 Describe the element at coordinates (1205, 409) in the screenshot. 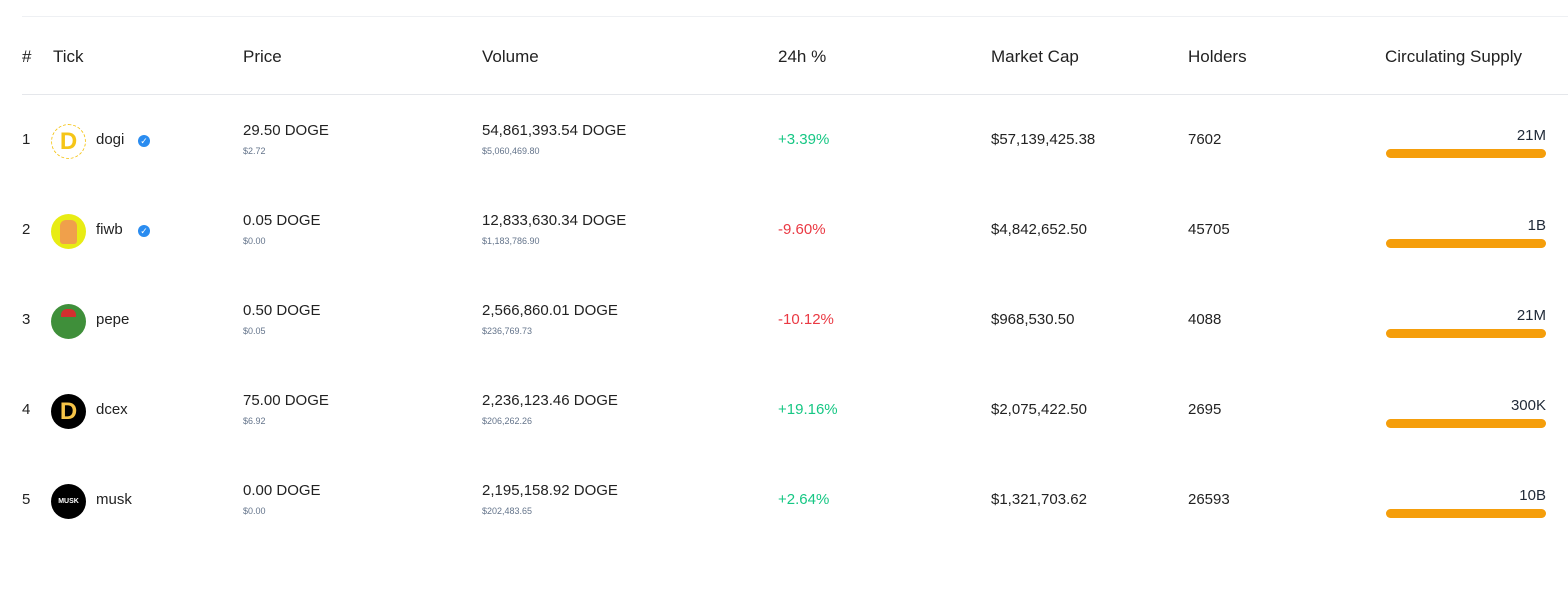

I see `holders: 2695` at that location.